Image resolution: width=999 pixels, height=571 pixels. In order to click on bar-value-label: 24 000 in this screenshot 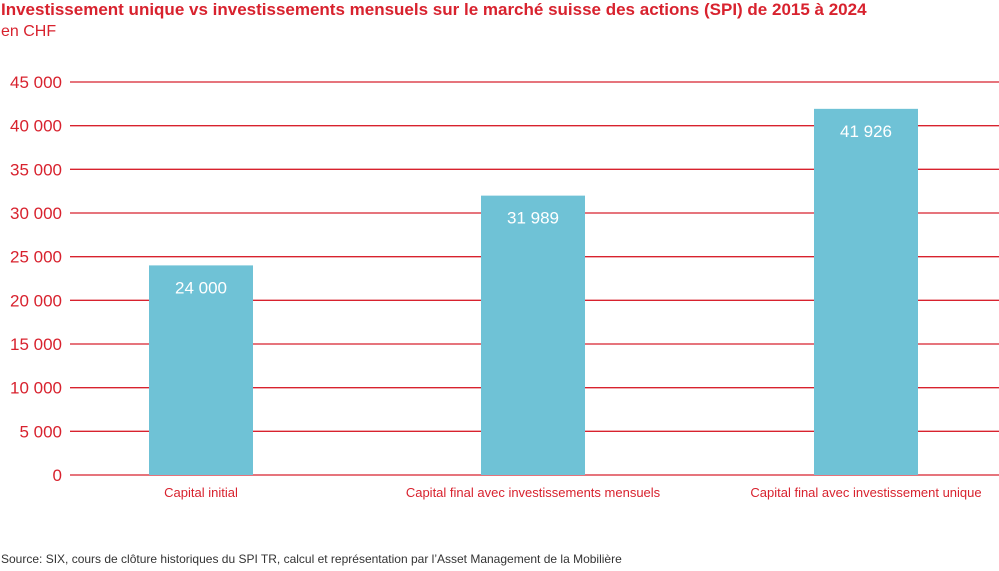, I will do `click(201, 287)`.